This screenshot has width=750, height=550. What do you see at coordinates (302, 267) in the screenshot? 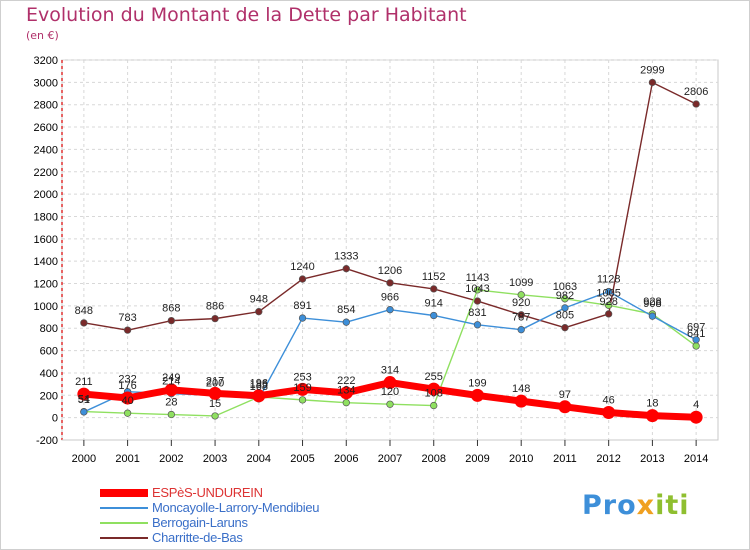
I see `data-label-s3: 1240` at bounding box center [302, 267].